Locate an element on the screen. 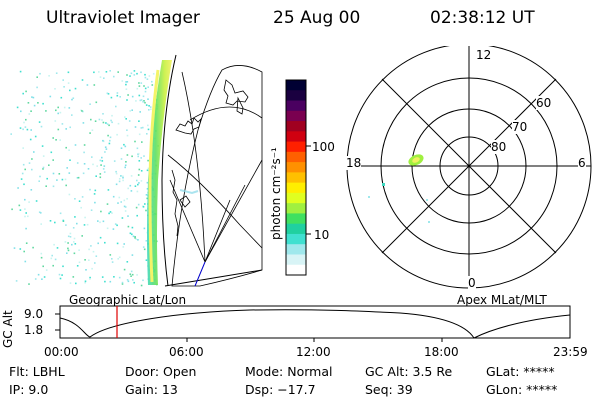  alt-xtick-1800: 18:00 is located at coordinates (441, 352).